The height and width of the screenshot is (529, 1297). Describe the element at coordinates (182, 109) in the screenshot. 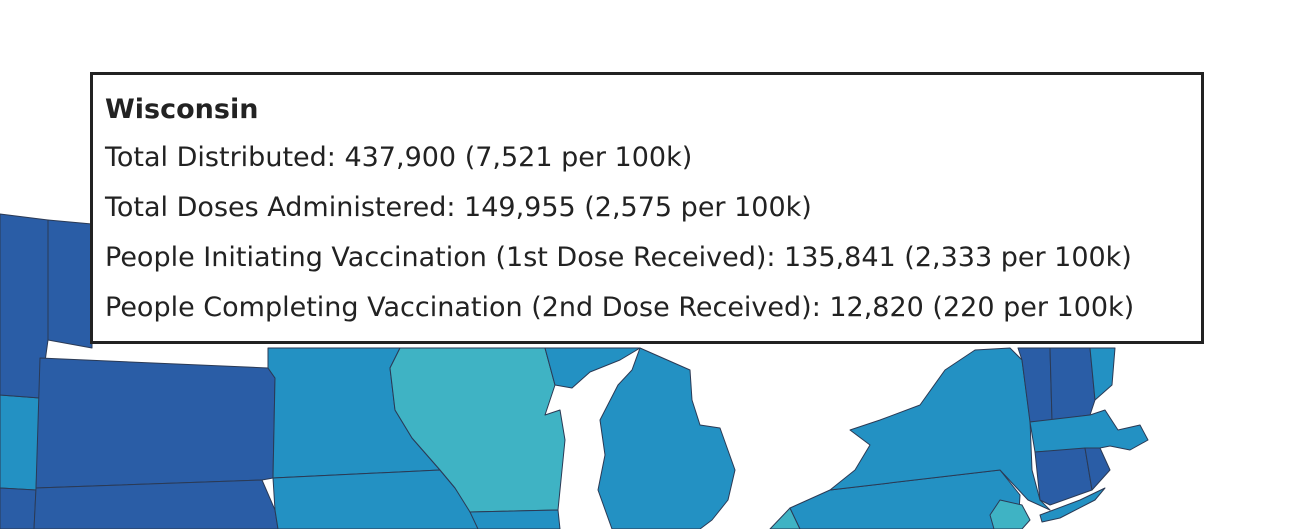

I see `tooltip-title: Wisconsin` at that location.